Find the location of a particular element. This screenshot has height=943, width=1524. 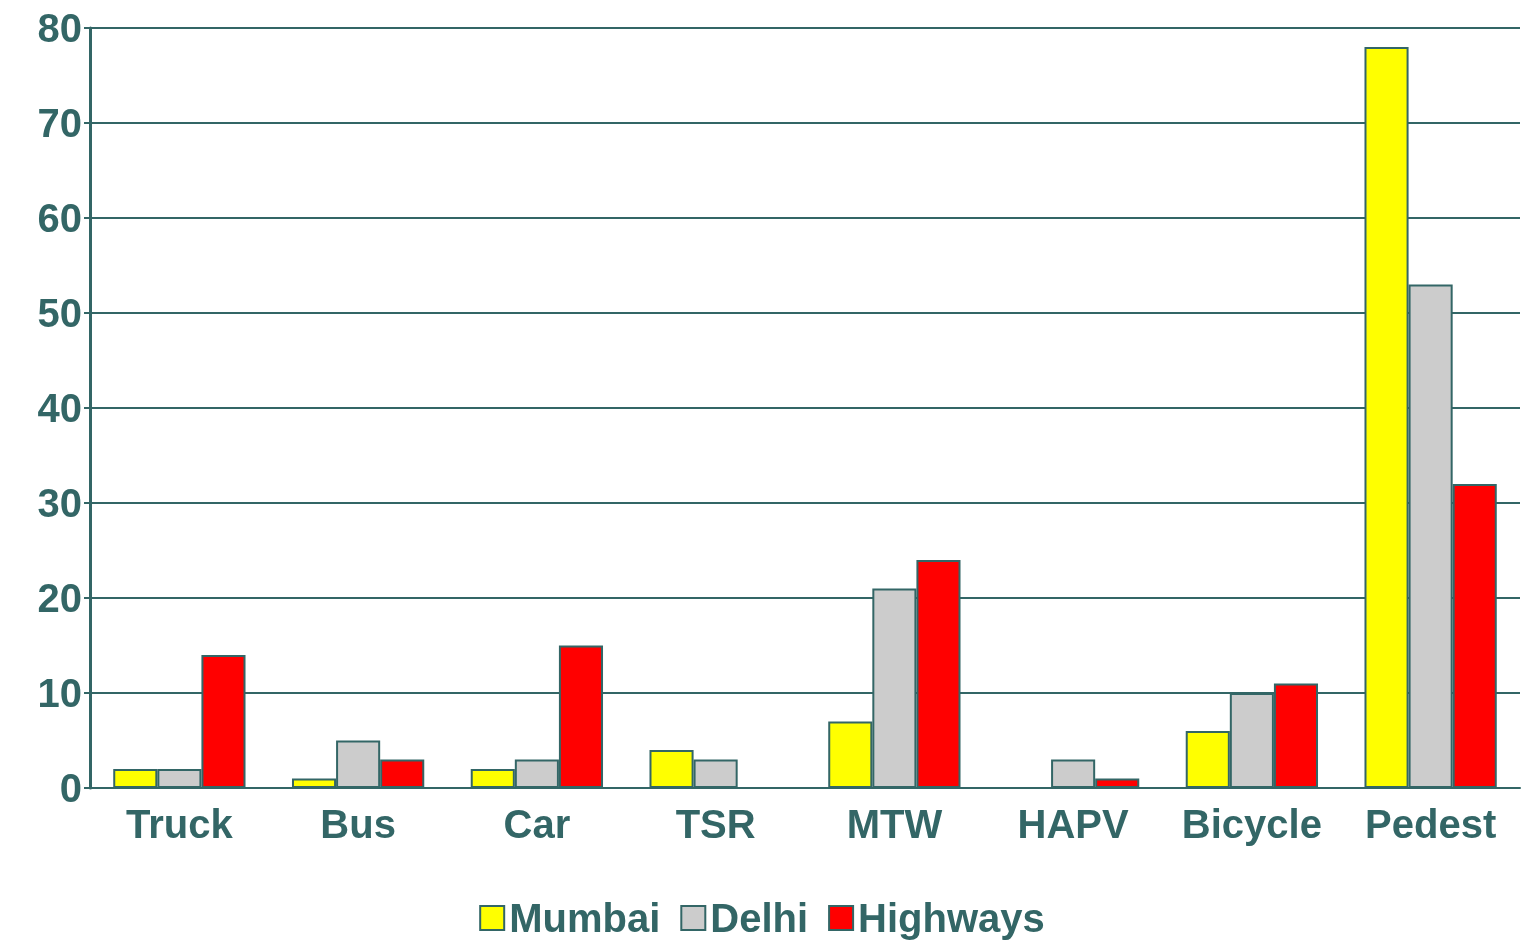

y-tick-label: 30 is located at coordinates (59, 503).